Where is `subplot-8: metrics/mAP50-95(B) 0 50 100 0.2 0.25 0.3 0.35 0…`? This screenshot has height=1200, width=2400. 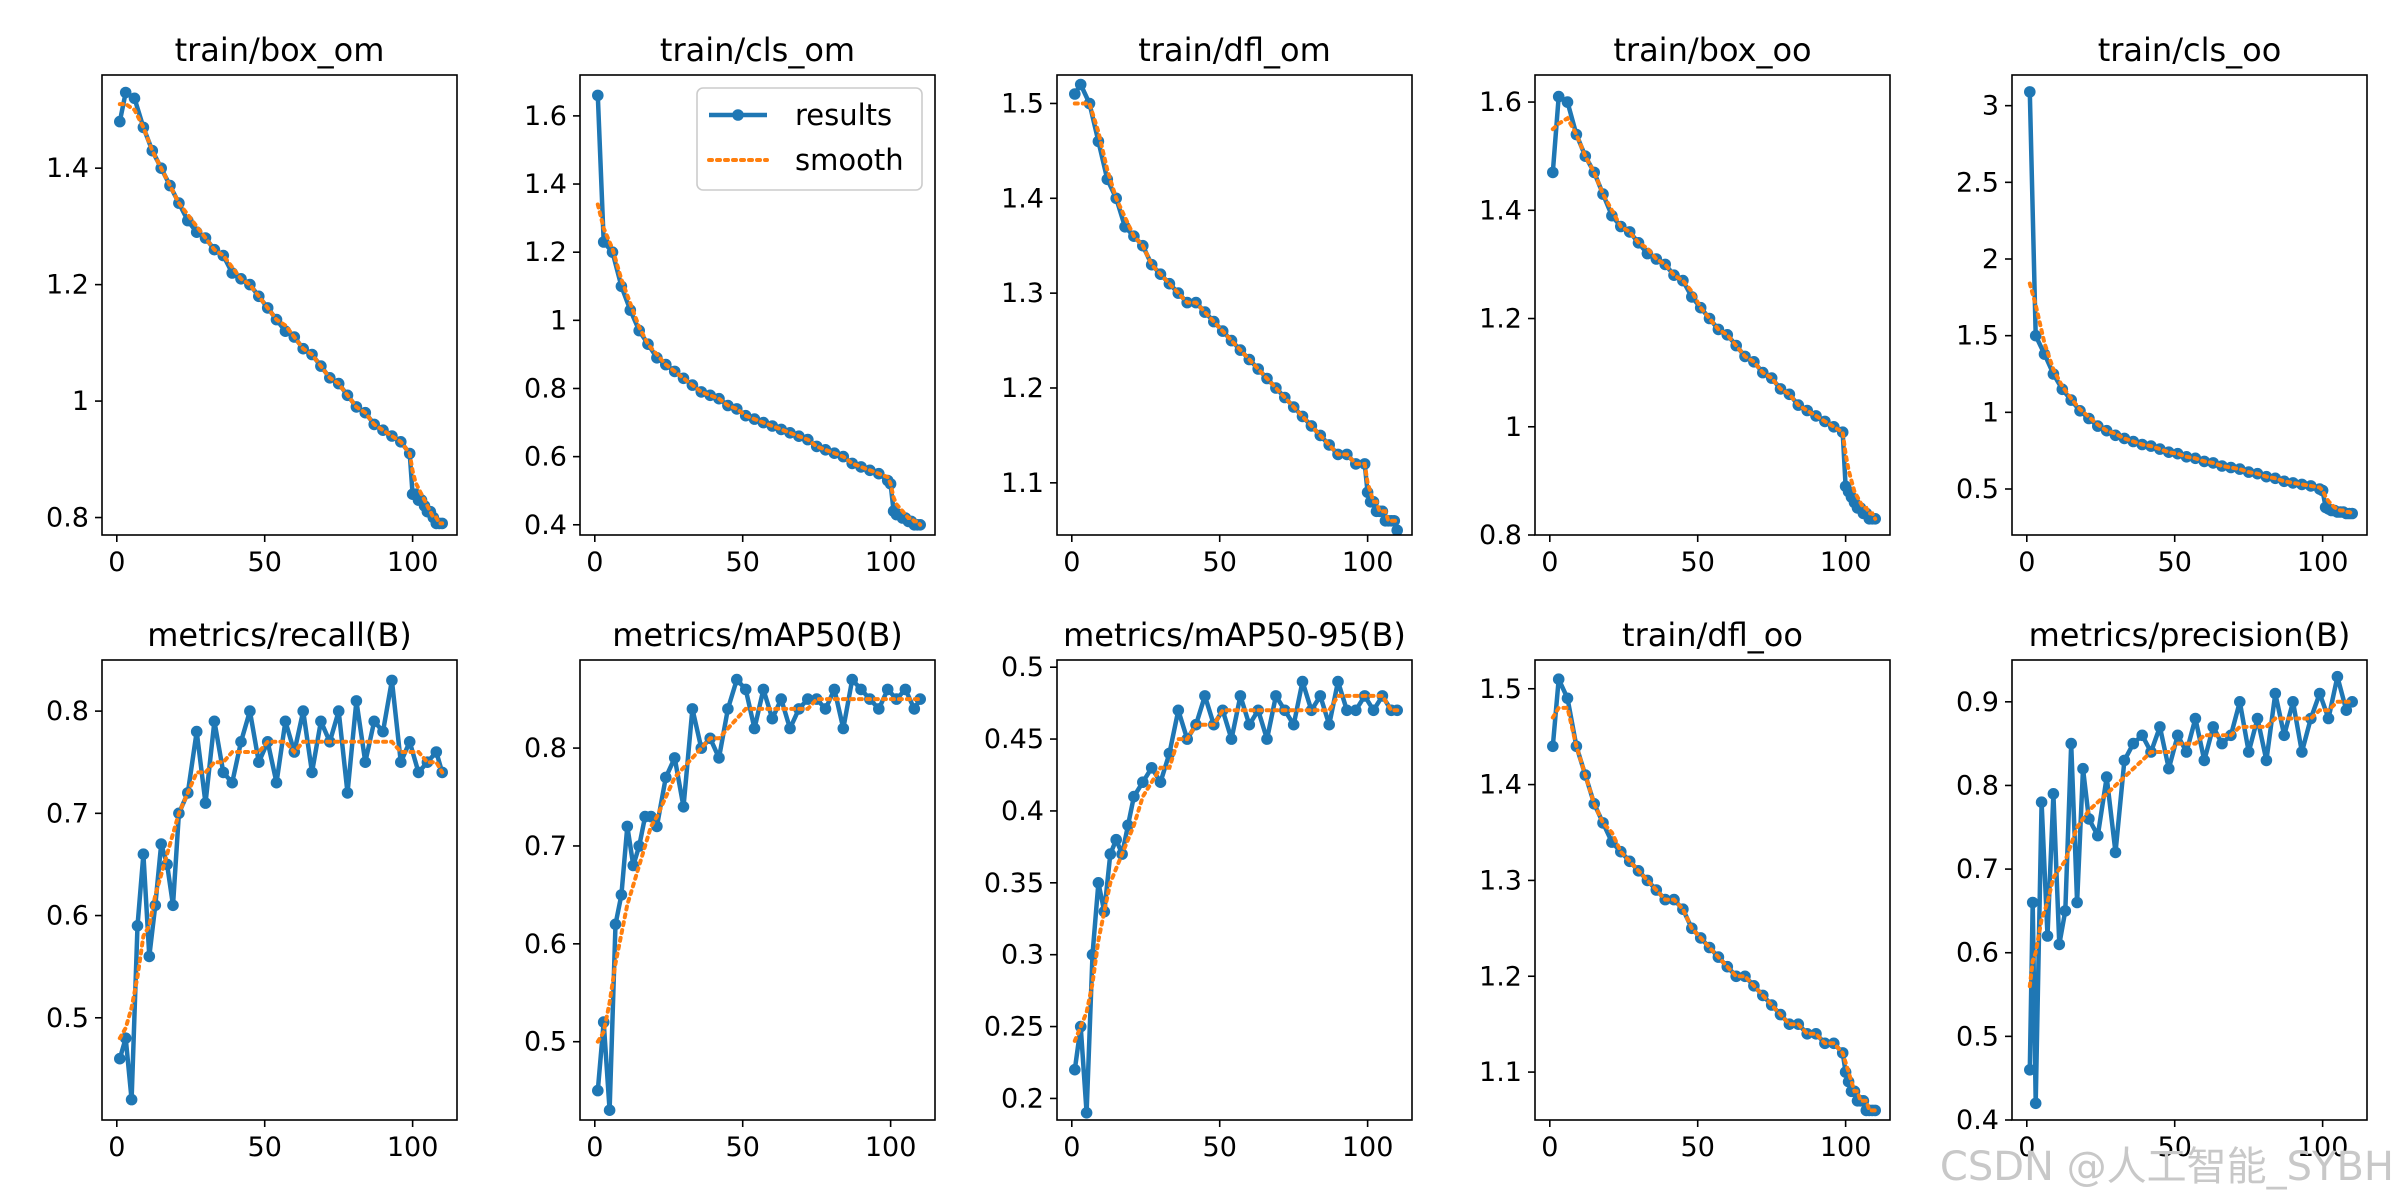 subplot-8: metrics/mAP50-95(B) 0 50 100 0.2 0.25 0.3 0.35 0… is located at coordinates (1198, 889).